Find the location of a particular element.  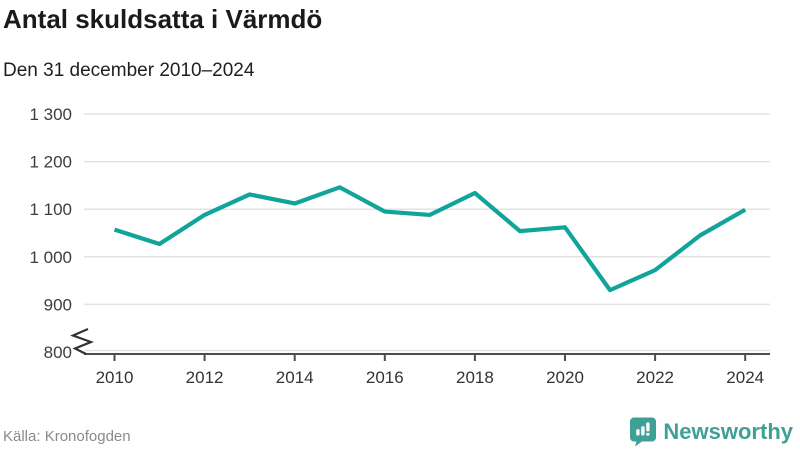

x-tick-label: 2020 is located at coordinates (565, 377).